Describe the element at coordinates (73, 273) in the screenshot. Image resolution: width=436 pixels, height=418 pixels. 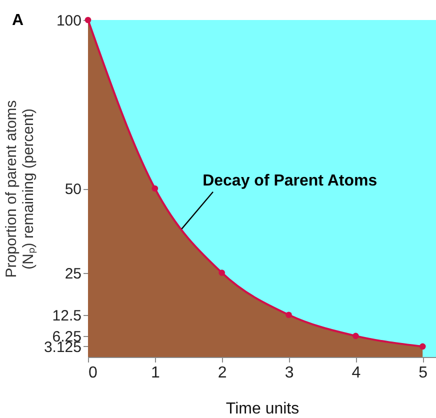
I see `y-tick-label: 25` at that location.